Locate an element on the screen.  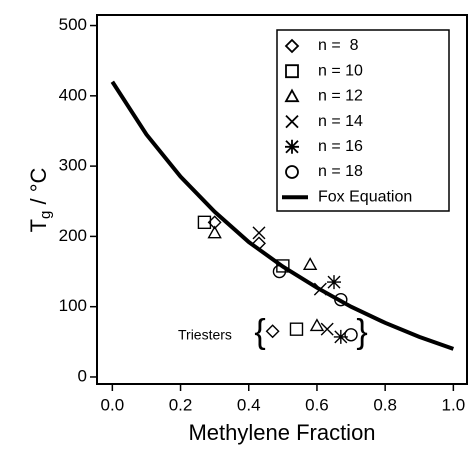
brace: } is located at coordinates (361, 332).